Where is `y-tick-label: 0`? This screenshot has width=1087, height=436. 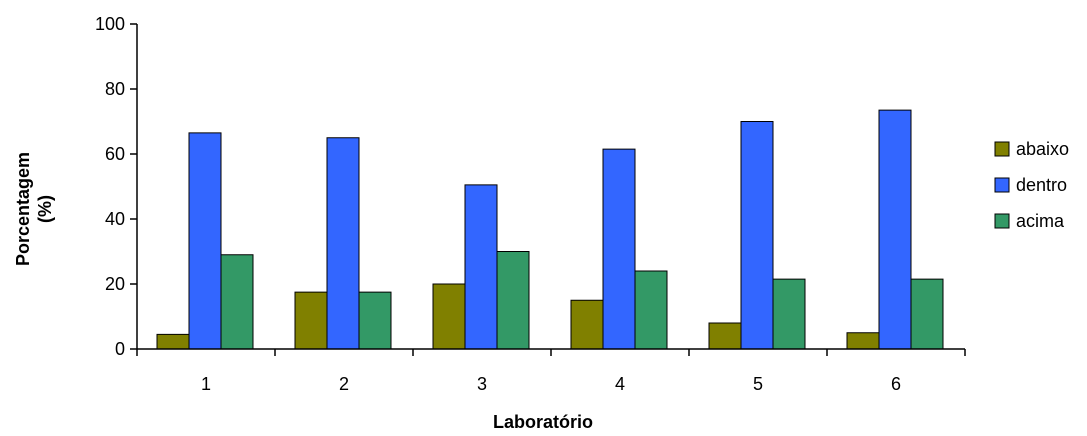 y-tick-label: 0 is located at coordinates (120, 349).